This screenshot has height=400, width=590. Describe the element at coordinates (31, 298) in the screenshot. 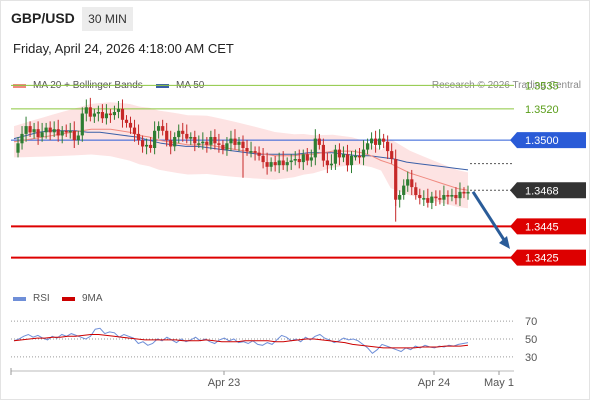

I see `legend-rsi: RSI` at that location.